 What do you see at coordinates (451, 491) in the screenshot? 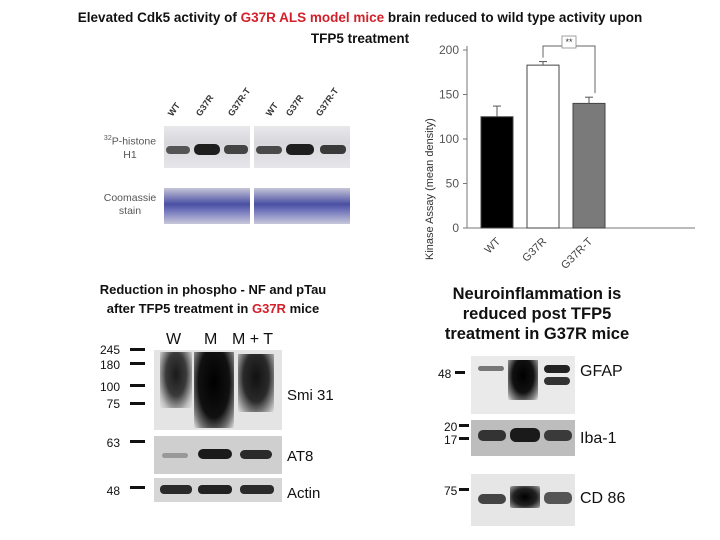
I see `mw-cd86-75: 75` at bounding box center [451, 491].